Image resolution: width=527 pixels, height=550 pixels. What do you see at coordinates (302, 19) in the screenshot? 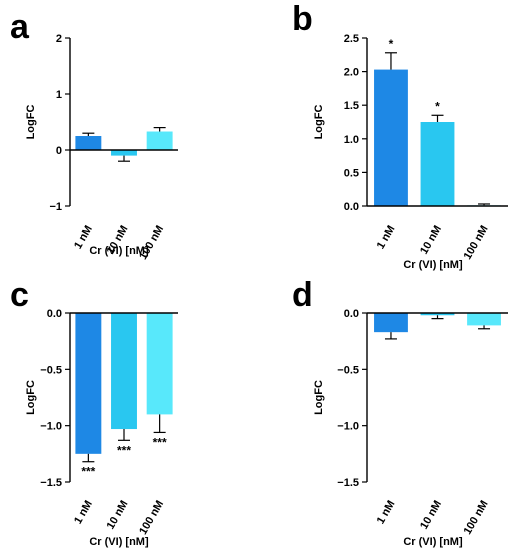
I see `panel-letter: b` at bounding box center [302, 19].